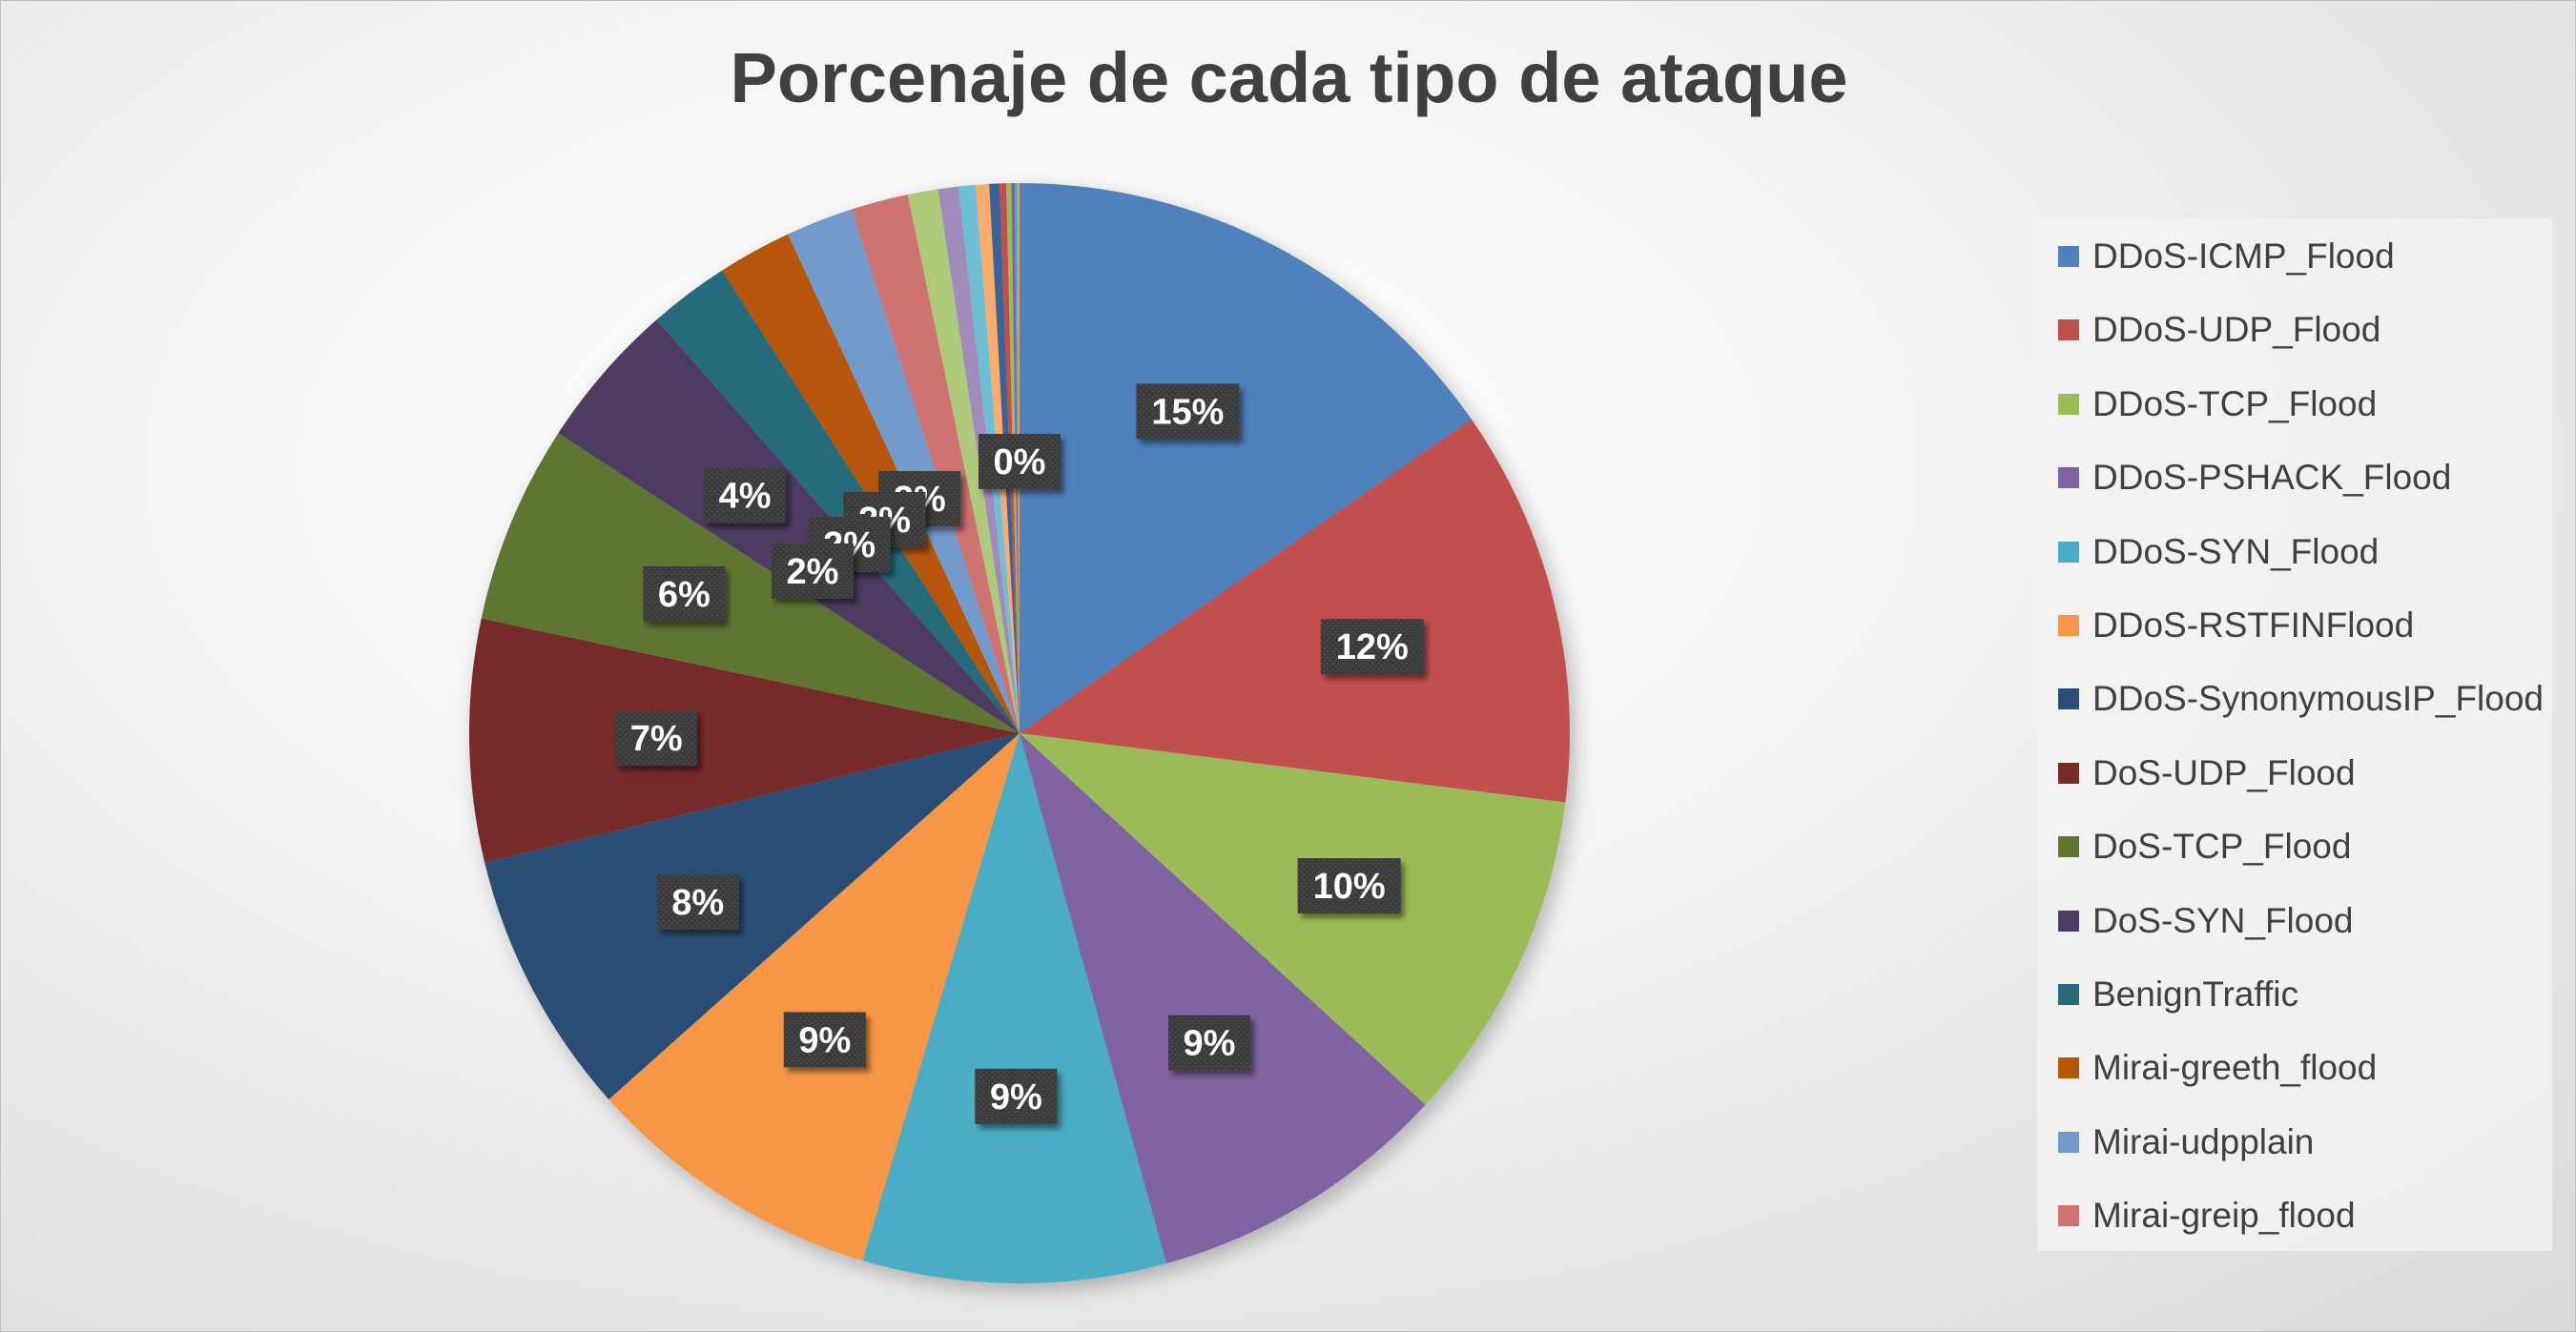  Describe the element at coordinates (2234, 404) in the screenshot. I see `legend-label: DDoS-TCP_Flood` at that location.